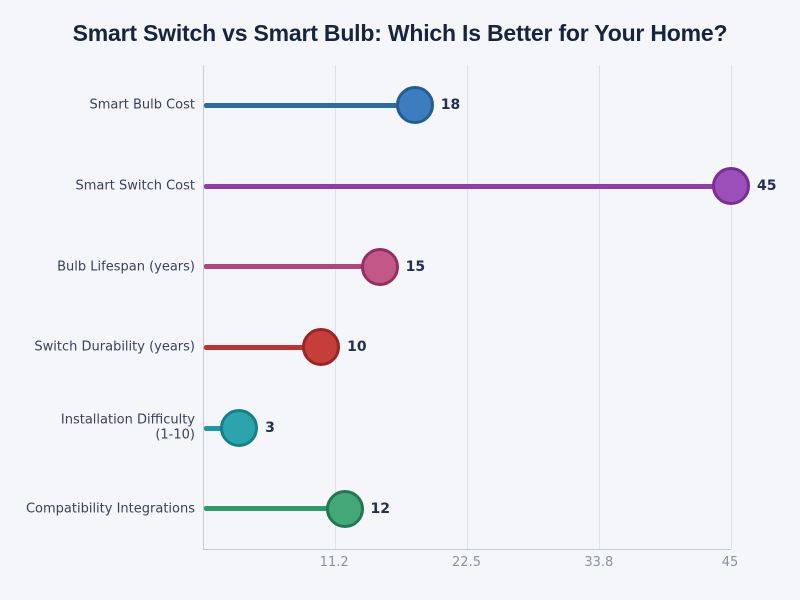 This screenshot has height=600, width=800. I want to click on category-label: Compatibility Integrations, so click(110, 508).